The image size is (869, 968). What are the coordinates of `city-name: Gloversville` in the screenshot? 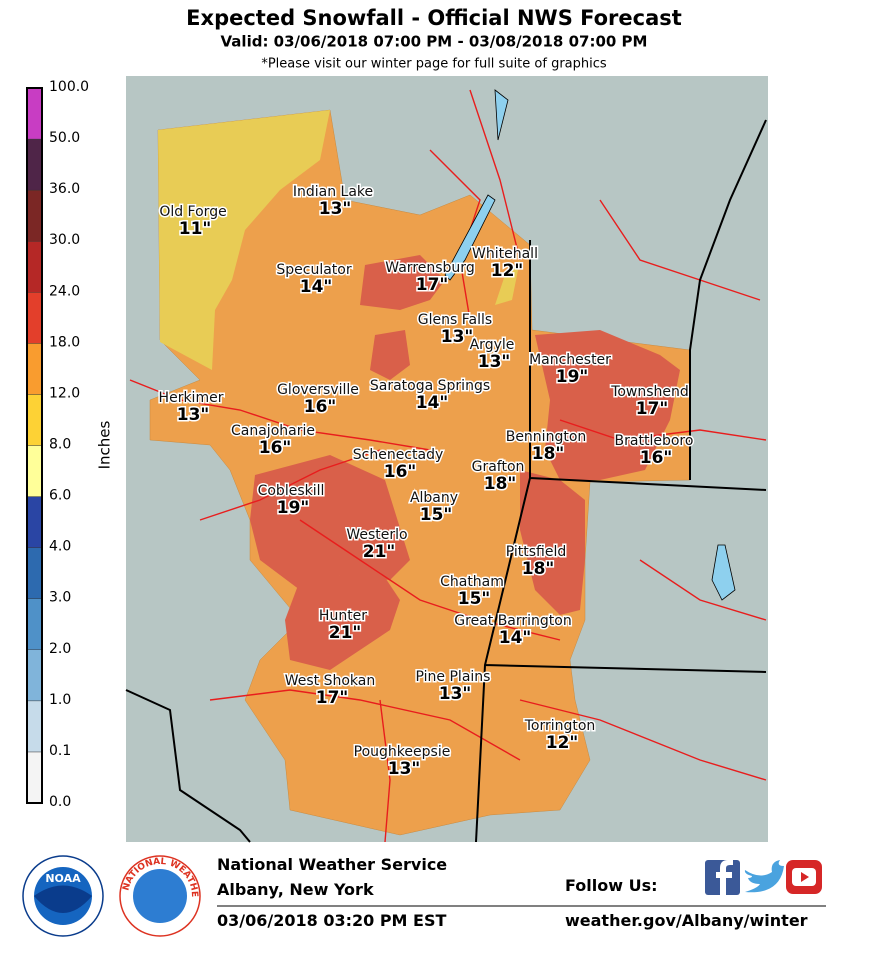 It's located at (318, 390).